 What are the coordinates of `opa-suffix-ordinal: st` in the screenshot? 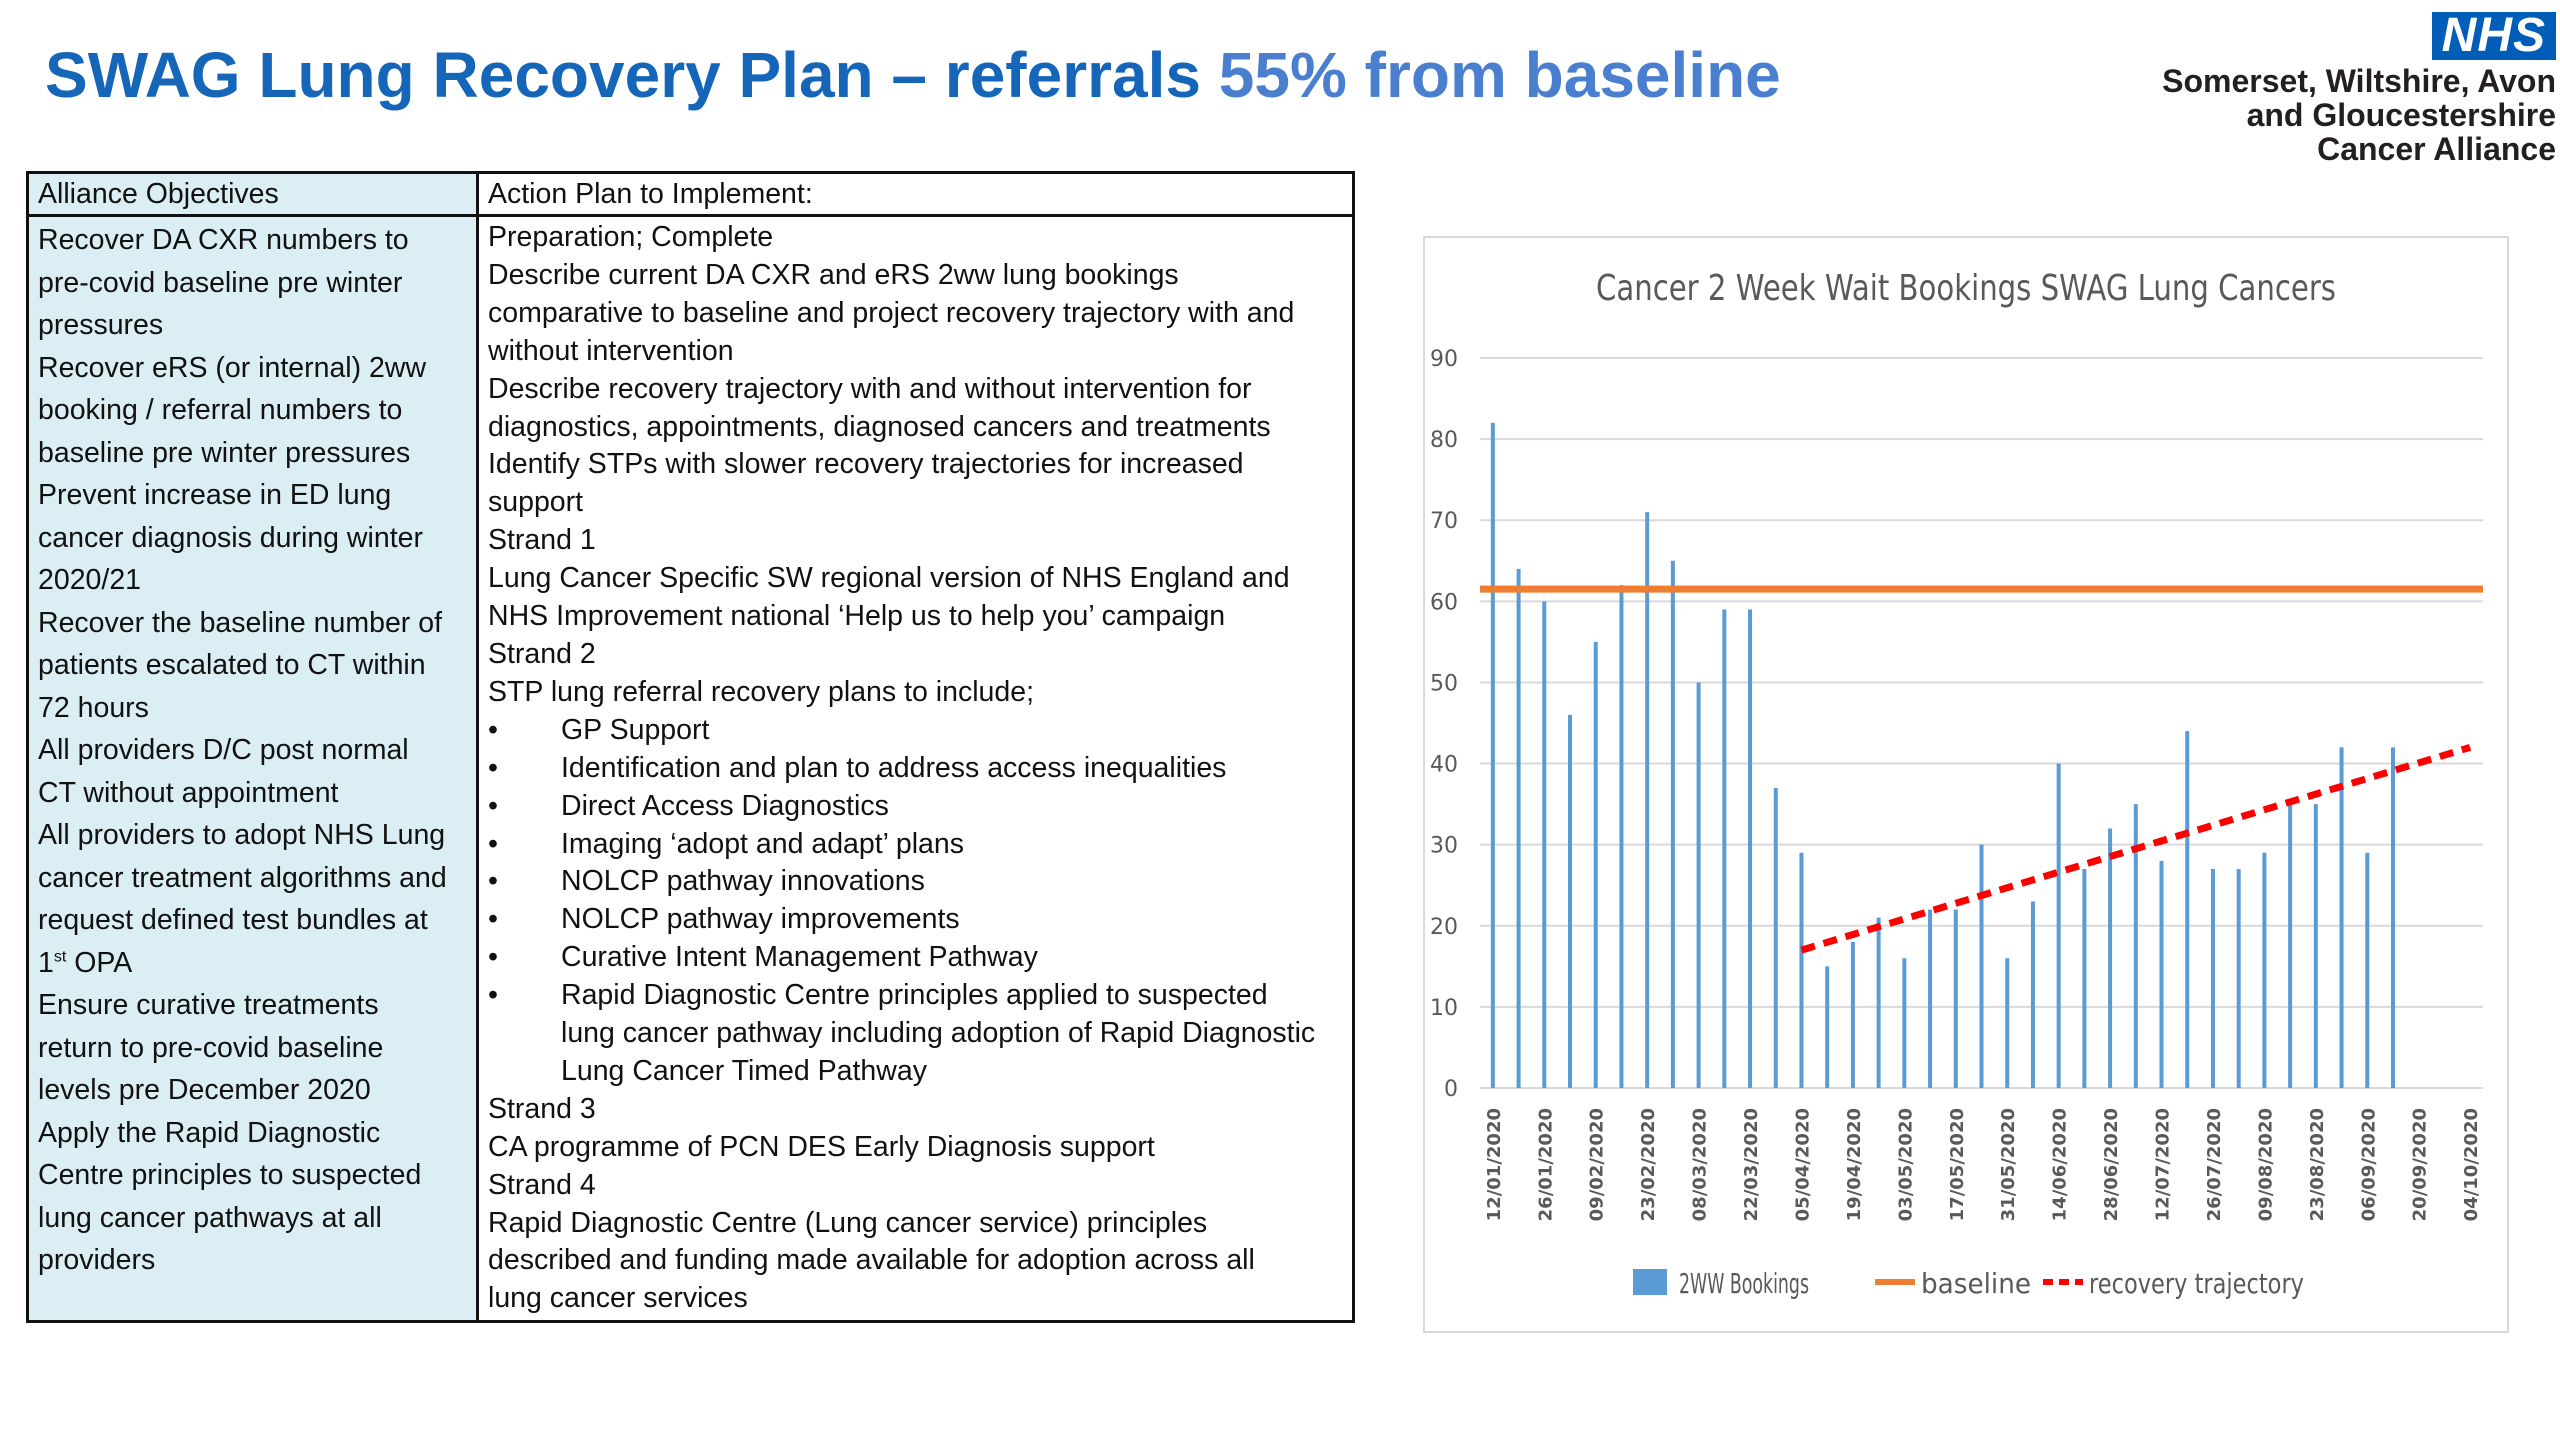 It's located at (60, 956).